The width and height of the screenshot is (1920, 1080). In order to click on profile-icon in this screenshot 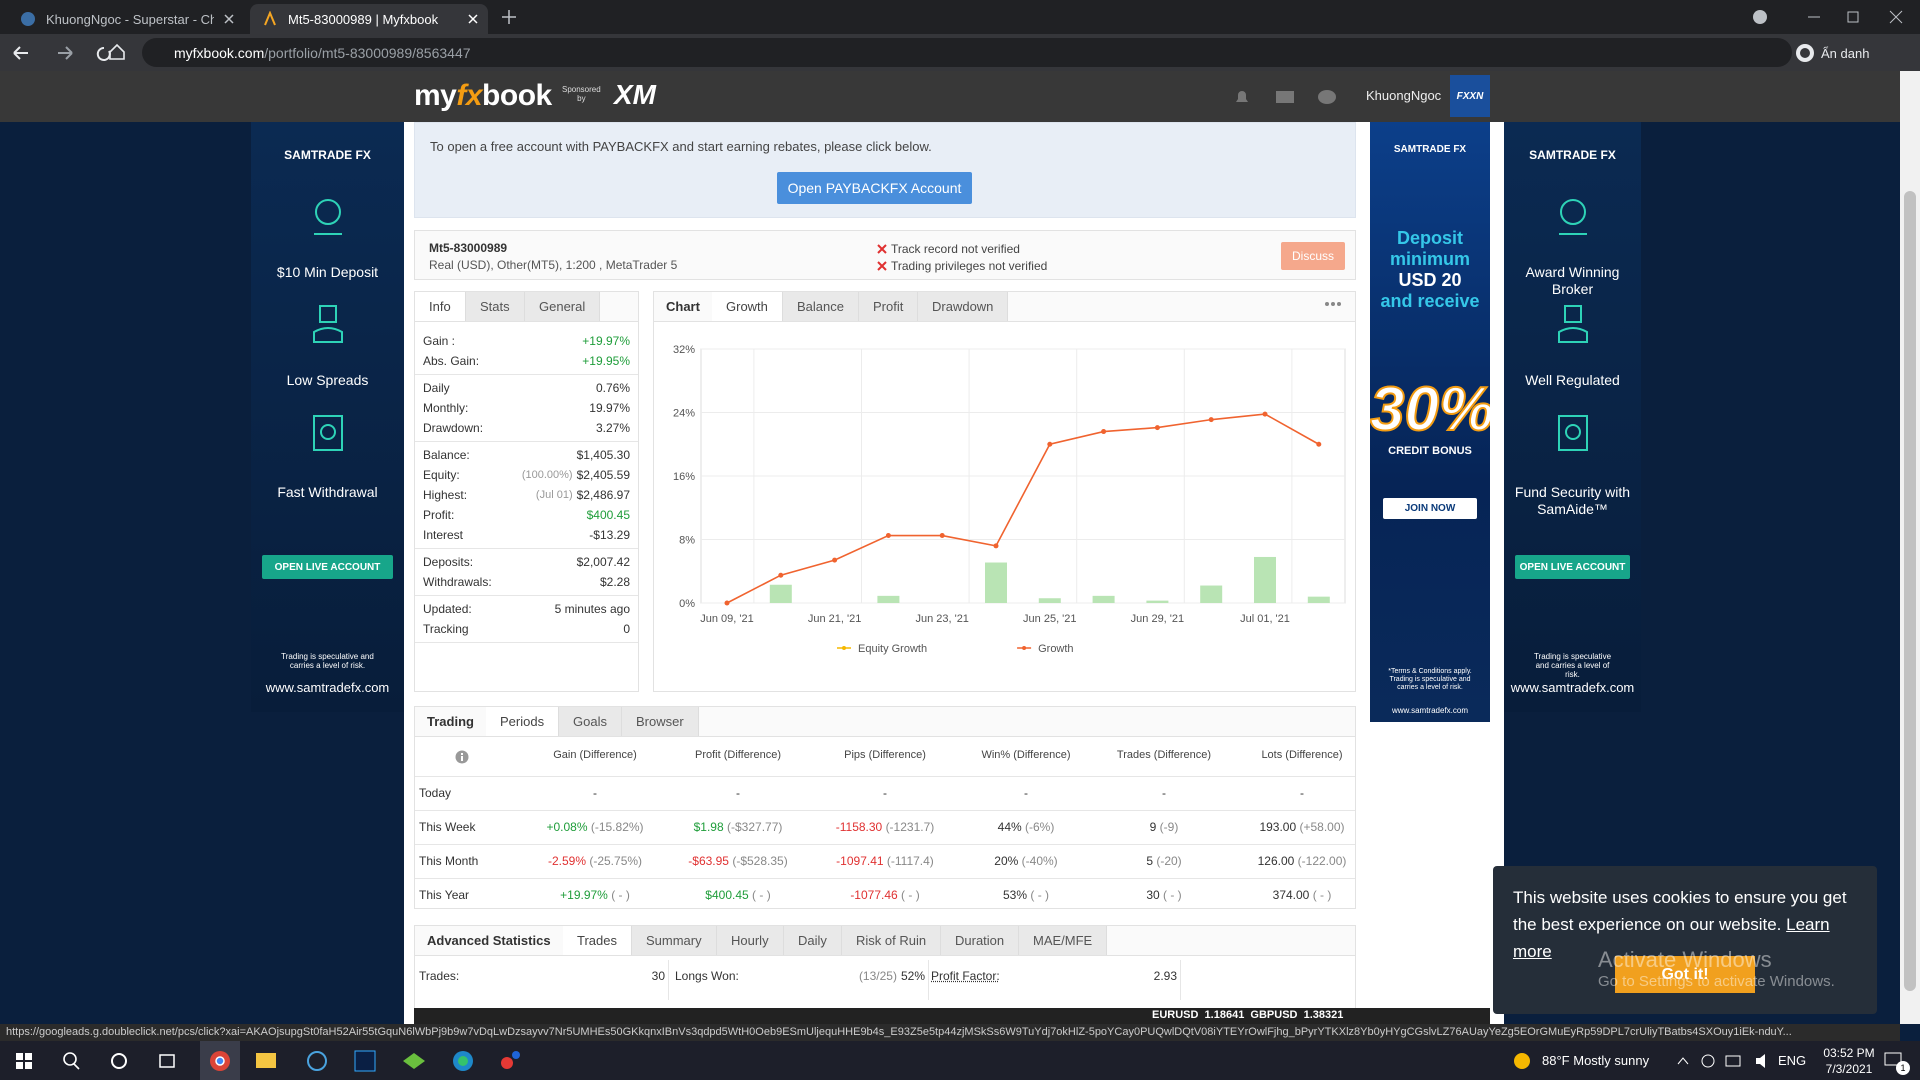, I will do `click(1805, 53)`.